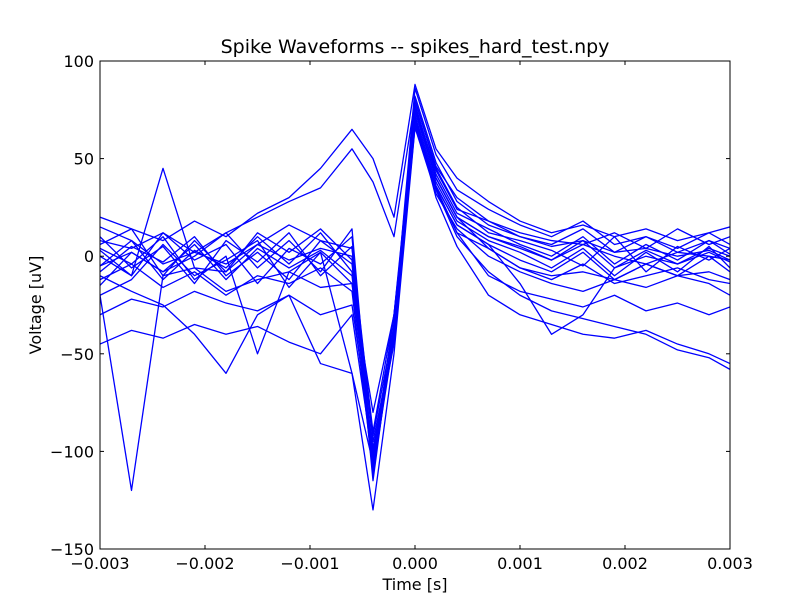 This screenshot has height=612, width=812. Describe the element at coordinates (72, 549) in the screenshot. I see `y-tick-label: −150` at that location.